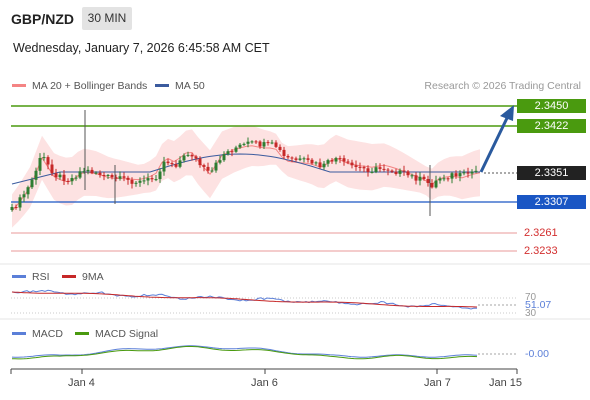  I want to click on x-label-jan7: Jan 7, so click(437, 383).